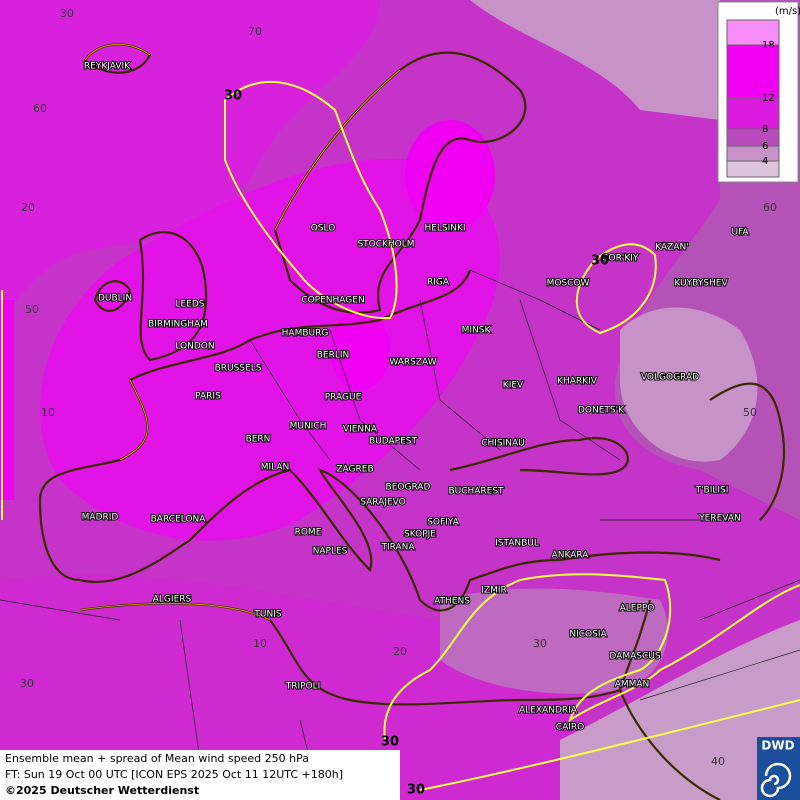 This screenshot has height=800, width=800. Describe the element at coordinates (393, 442) in the screenshot. I see `city-label: BUDAPEST` at that location.